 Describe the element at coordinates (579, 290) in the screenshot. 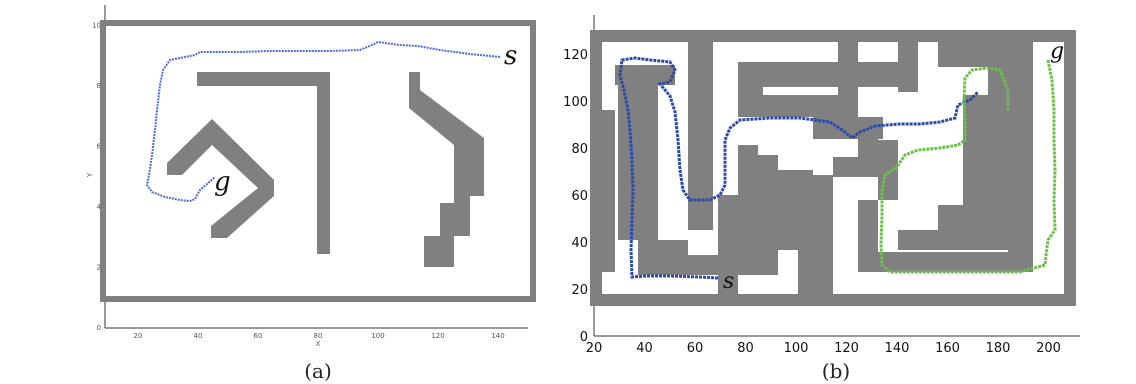

I see `y-tick-label: 20` at that location.